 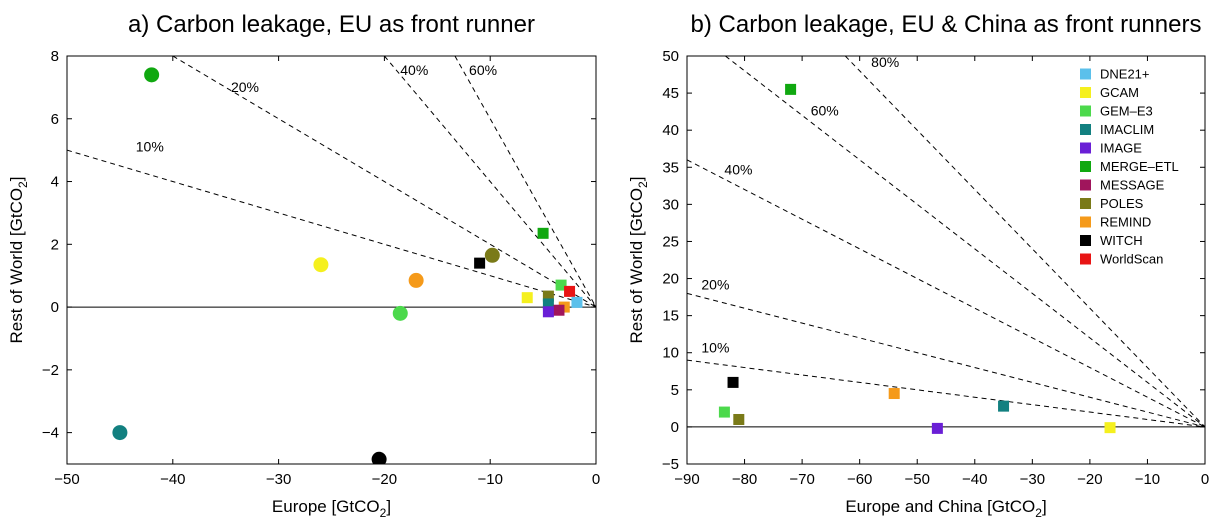 I want to click on legend-entry-label: MESSAGE, so click(x=1132, y=185).